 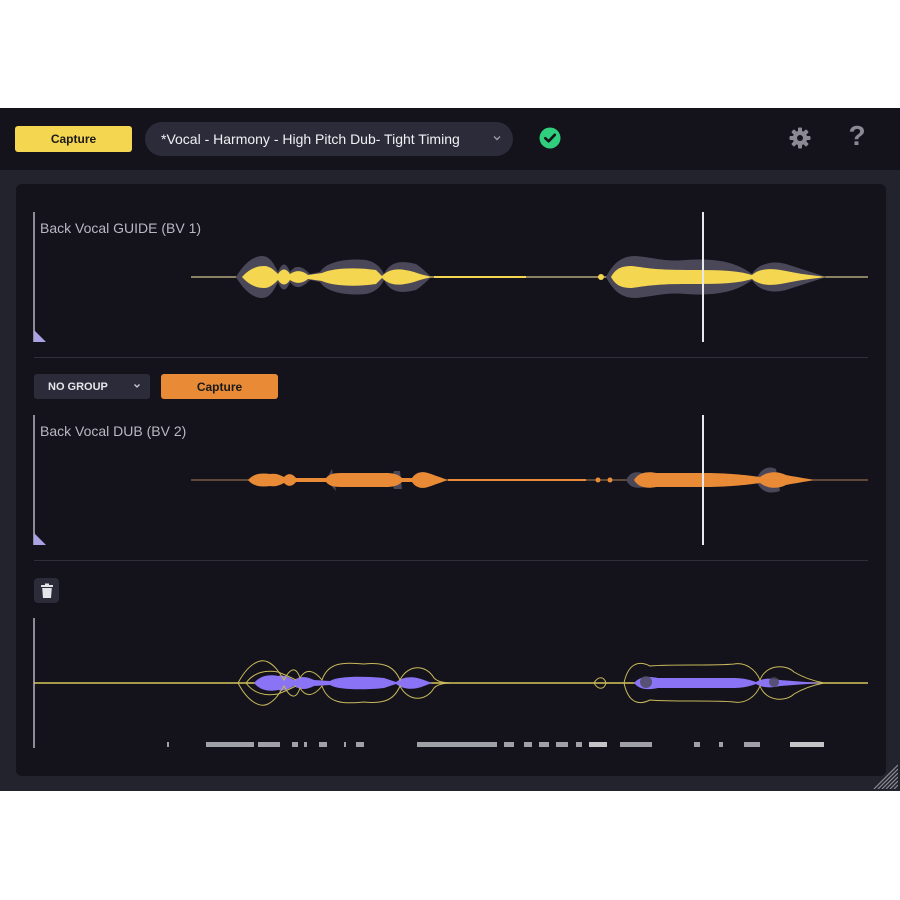 What do you see at coordinates (73, 139) in the screenshot?
I see `capture-guide-button: Capture` at bounding box center [73, 139].